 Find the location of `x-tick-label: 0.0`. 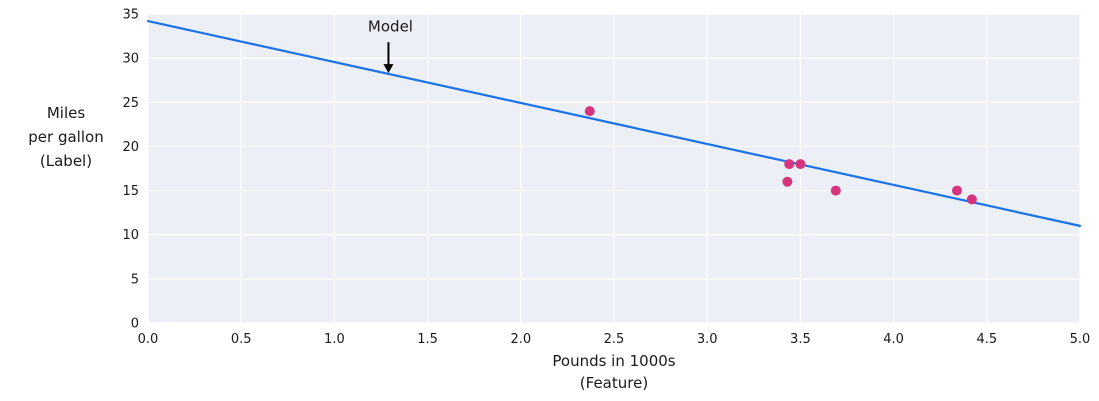

x-tick-label: 0.0 is located at coordinates (148, 339).